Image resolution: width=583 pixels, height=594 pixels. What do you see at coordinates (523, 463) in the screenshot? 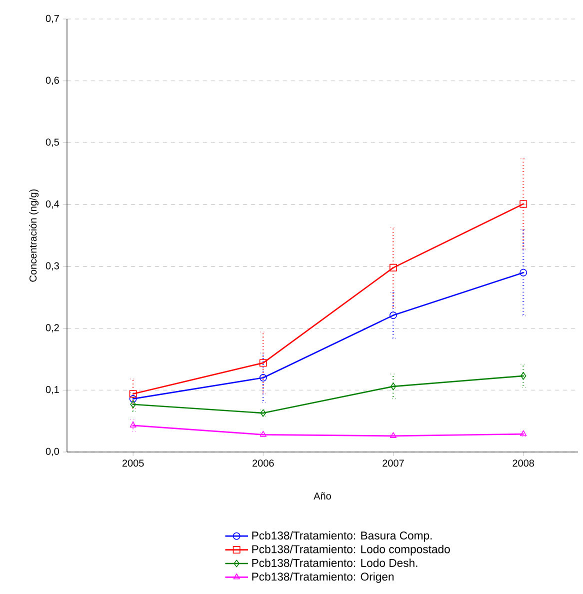
I see `x-tick-label: 2008` at bounding box center [523, 463].